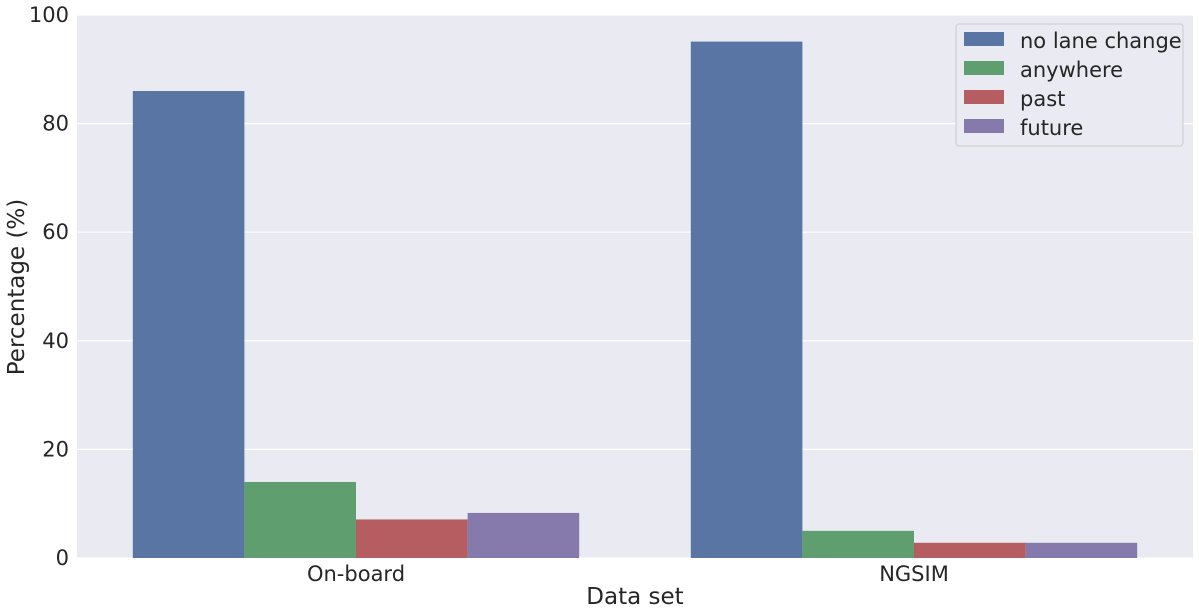 This screenshot has width=1199, height=615. Describe the element at coordinates (858, 544) in the screenshot. I see `bar-anywhere-ngsim` at that location.